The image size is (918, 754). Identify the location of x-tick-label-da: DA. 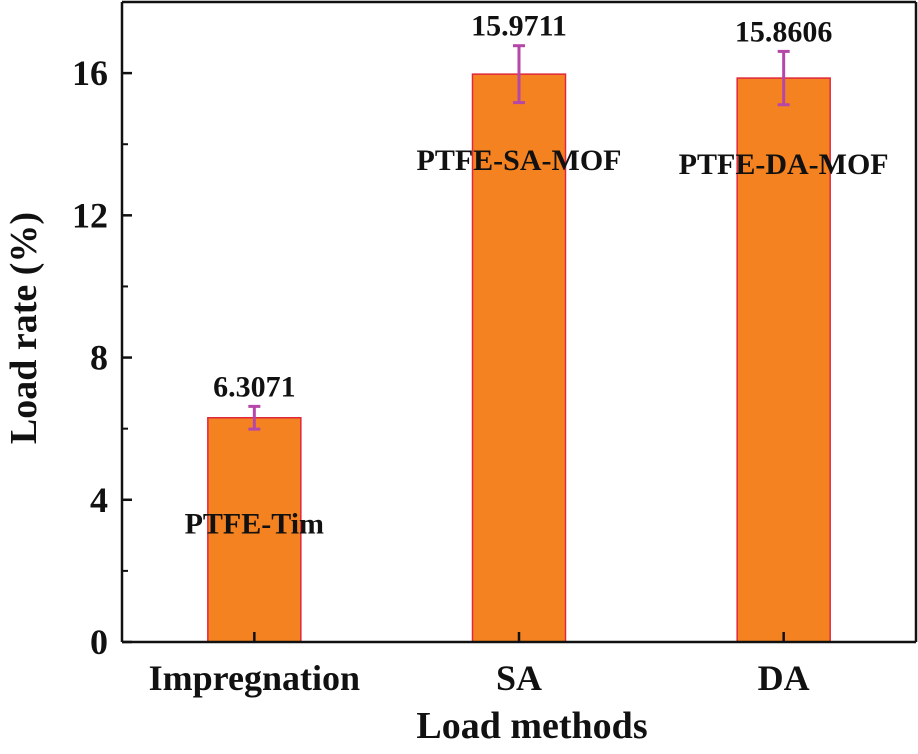
(784, 678).